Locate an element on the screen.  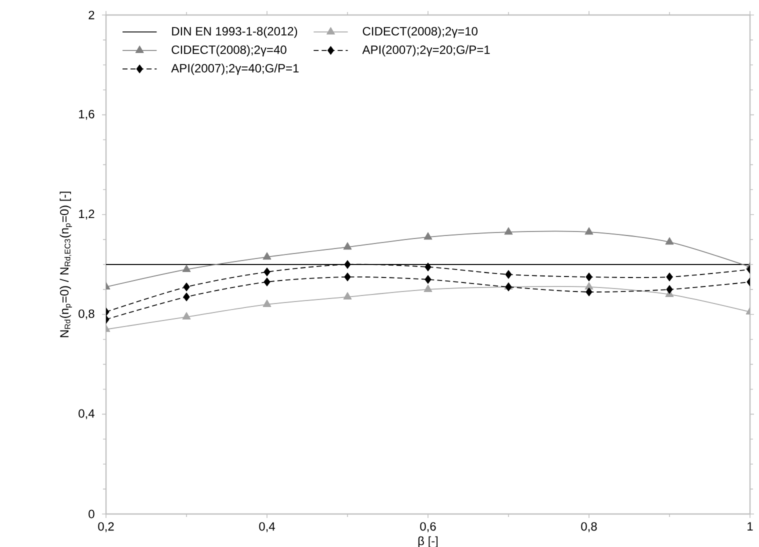
x-tick-label: 0,2 is located at coordinates (106, 527).